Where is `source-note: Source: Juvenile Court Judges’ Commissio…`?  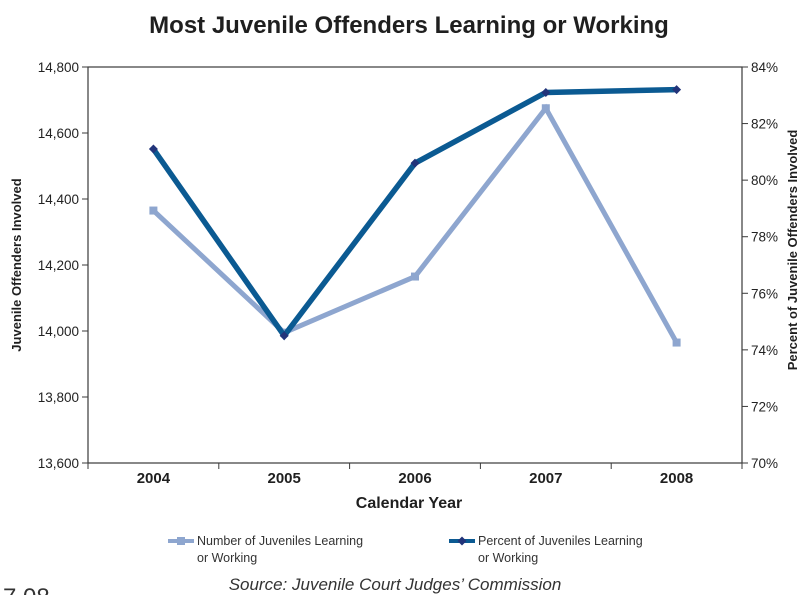
source-note: Source: Juvenile Court Judges’ Commissio… is located at coordinates (395, 584).